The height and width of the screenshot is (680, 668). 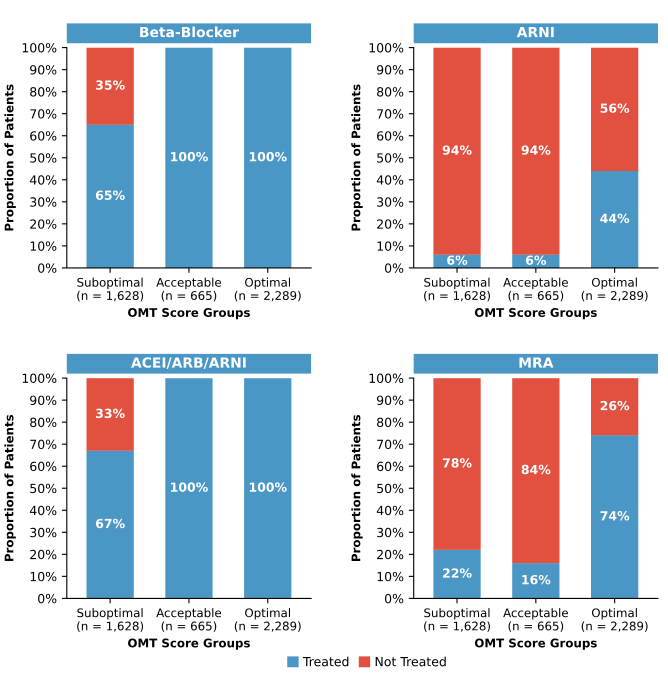 What do you see at coordinates (110, 85) in the screenshot?
I see `data-label: 35%` at bounding box center [110, 85].